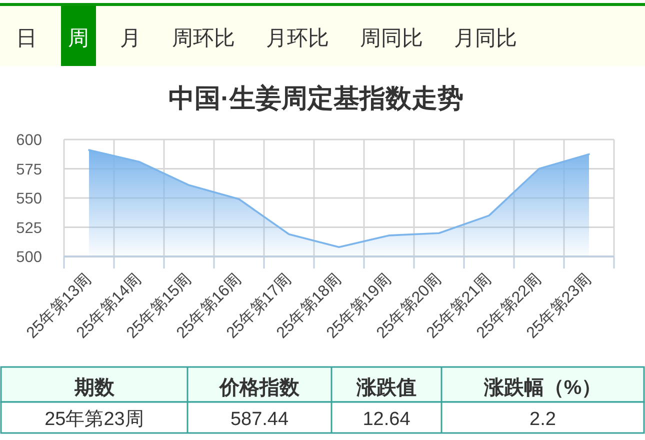 This screenshot has height=440, width=645. I want to click on y-tick-label: 600, so click(29, 140).